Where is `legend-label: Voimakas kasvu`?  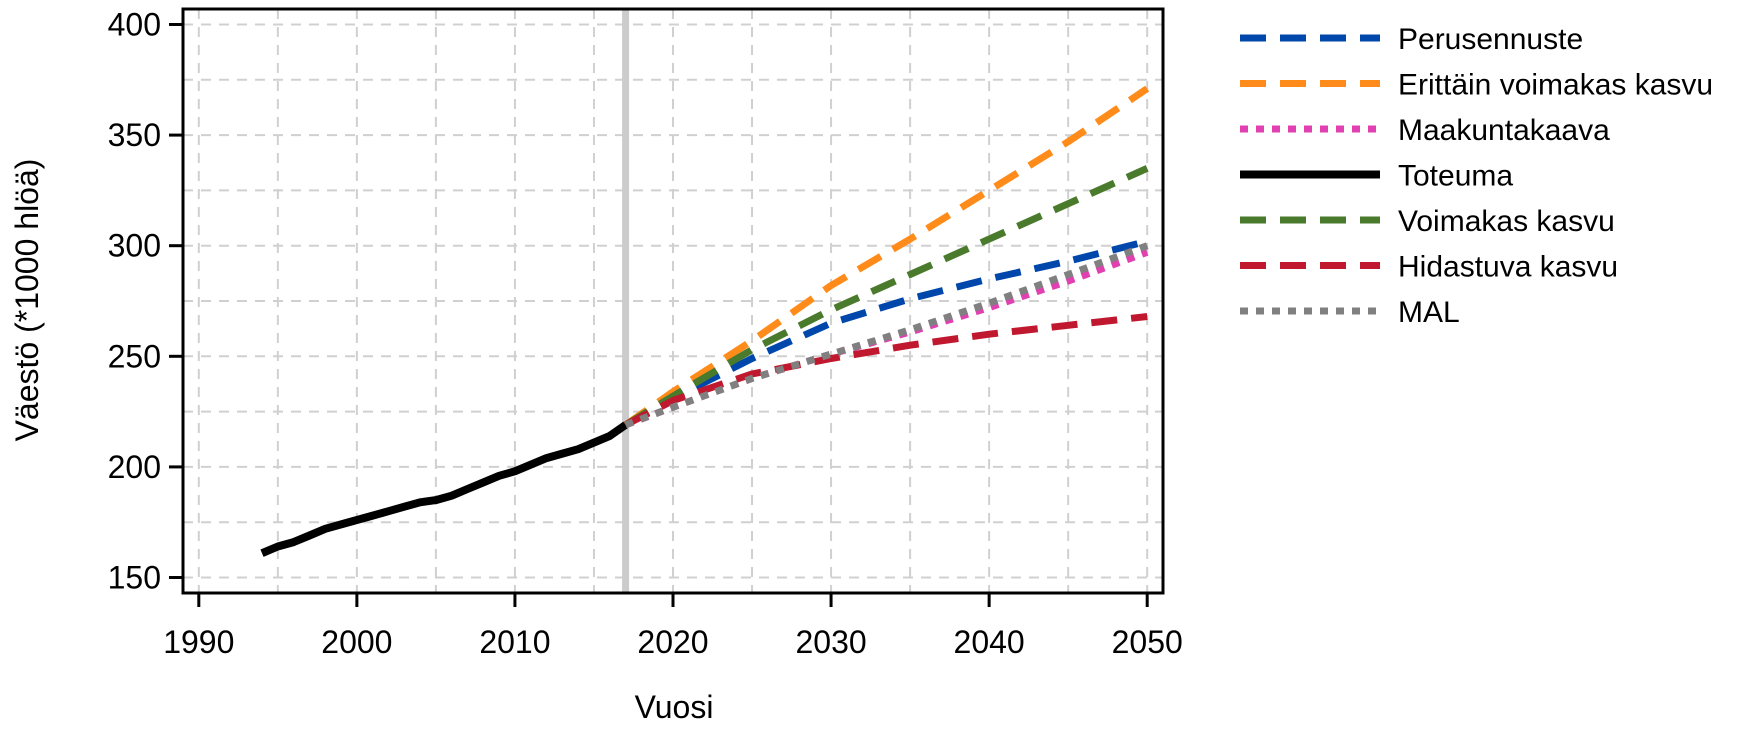 legend-label: Voimakas kasvu is located at coordinates (1506, 221).